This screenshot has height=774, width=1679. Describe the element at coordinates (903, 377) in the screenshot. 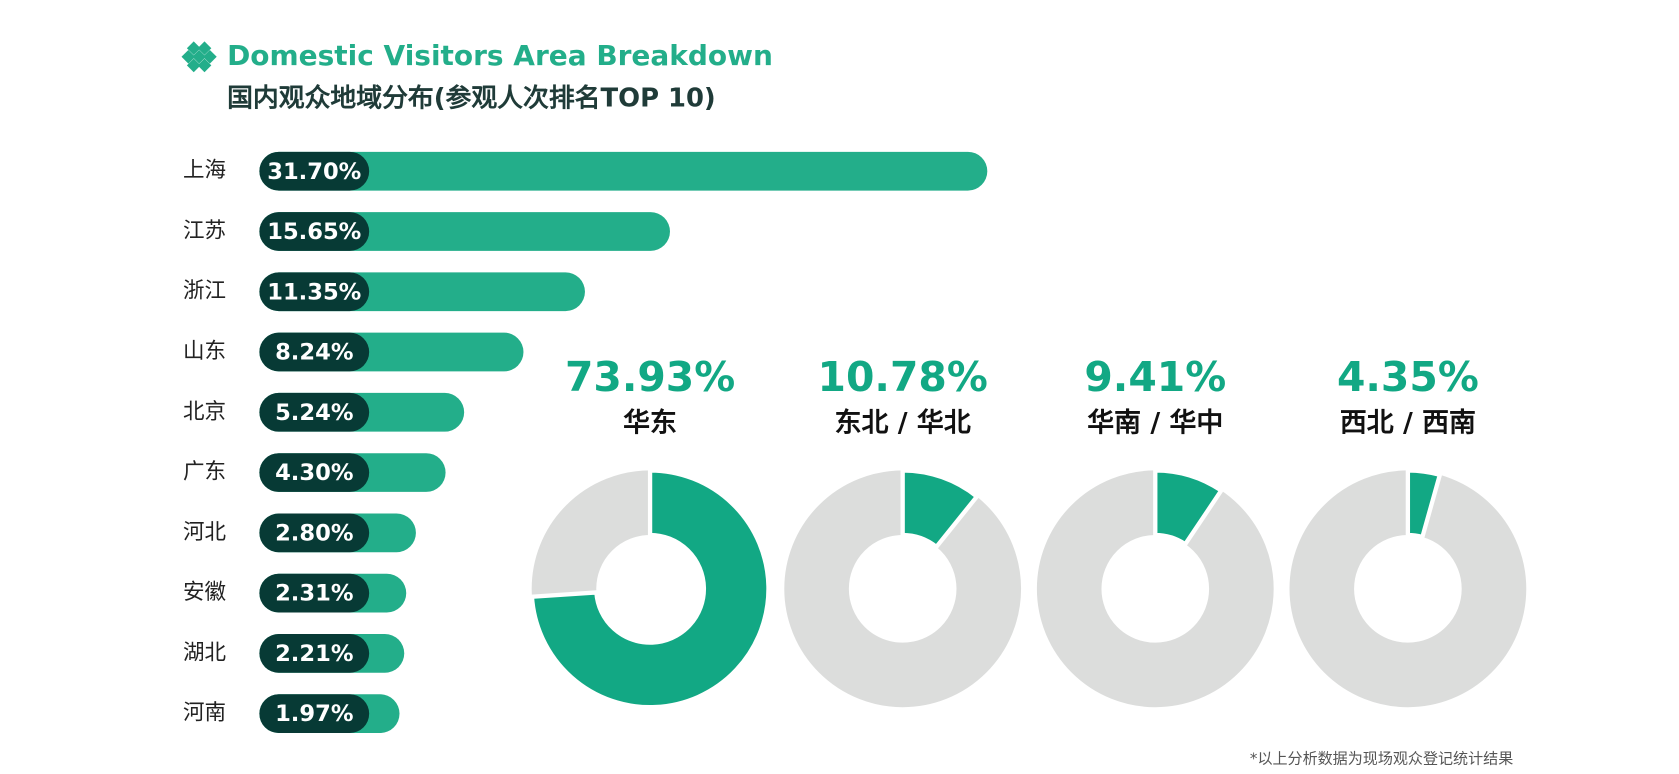

I see `donut-value-label: 10.78%` at that location.